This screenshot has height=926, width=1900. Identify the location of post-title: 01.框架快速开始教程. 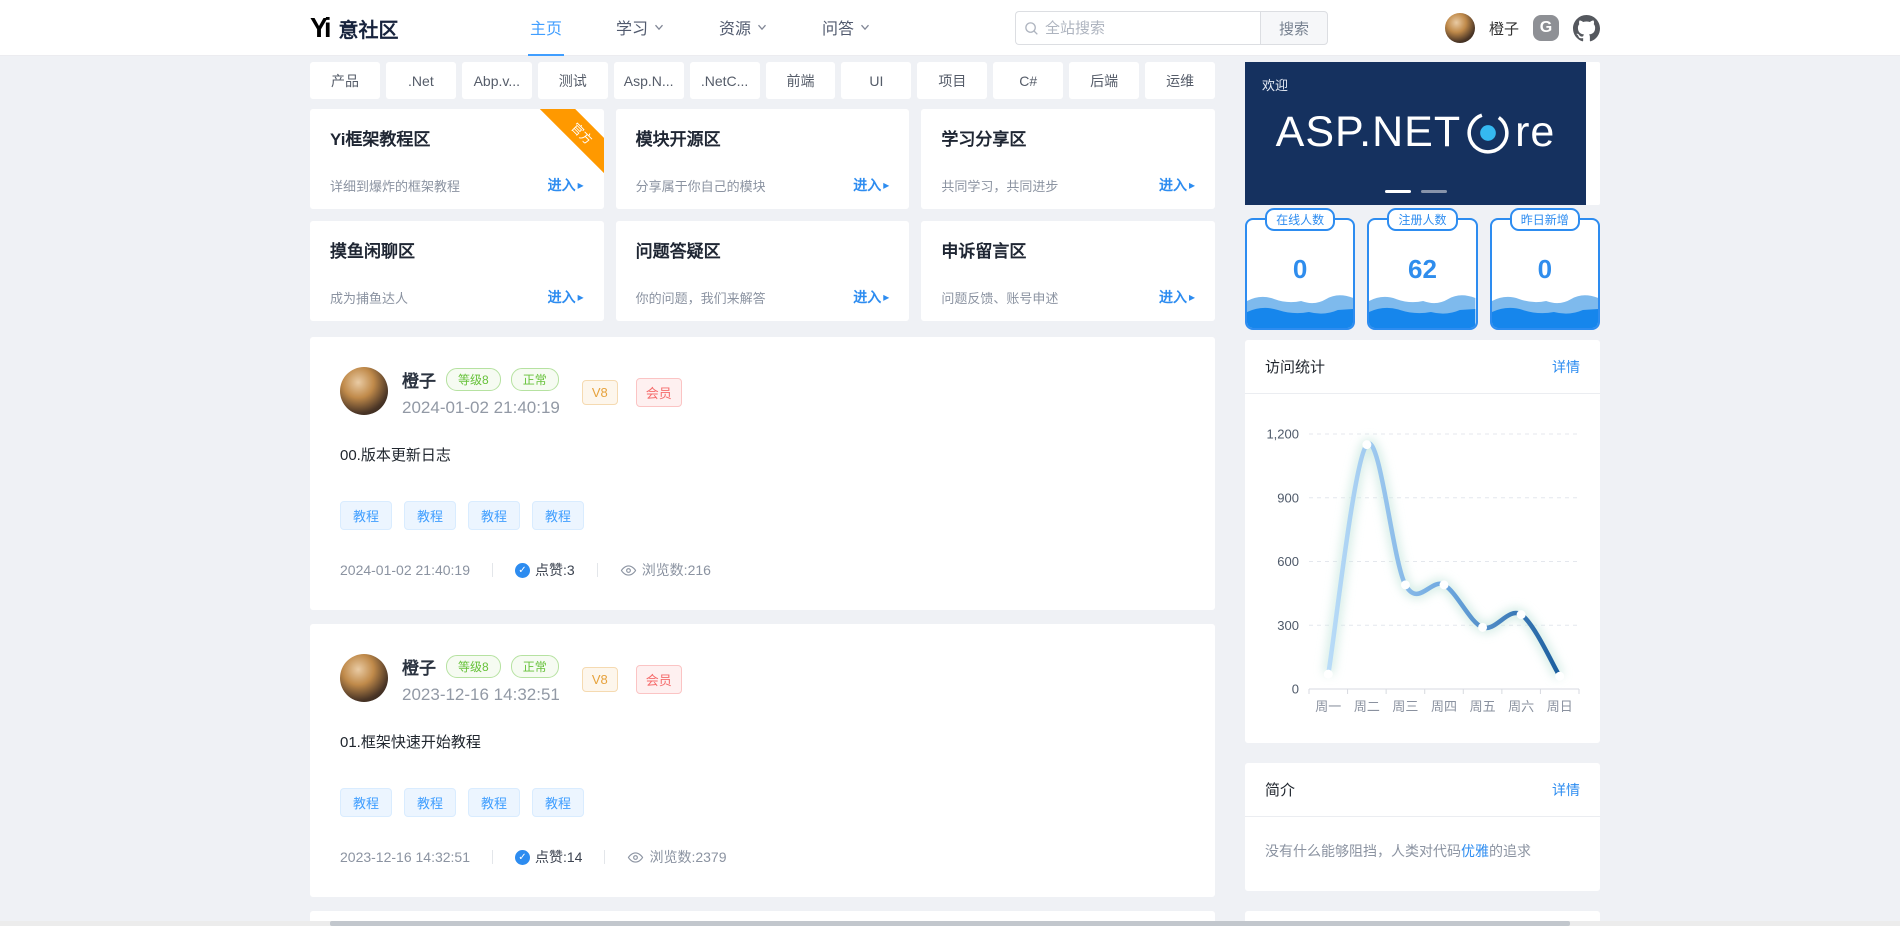
(410, 742).